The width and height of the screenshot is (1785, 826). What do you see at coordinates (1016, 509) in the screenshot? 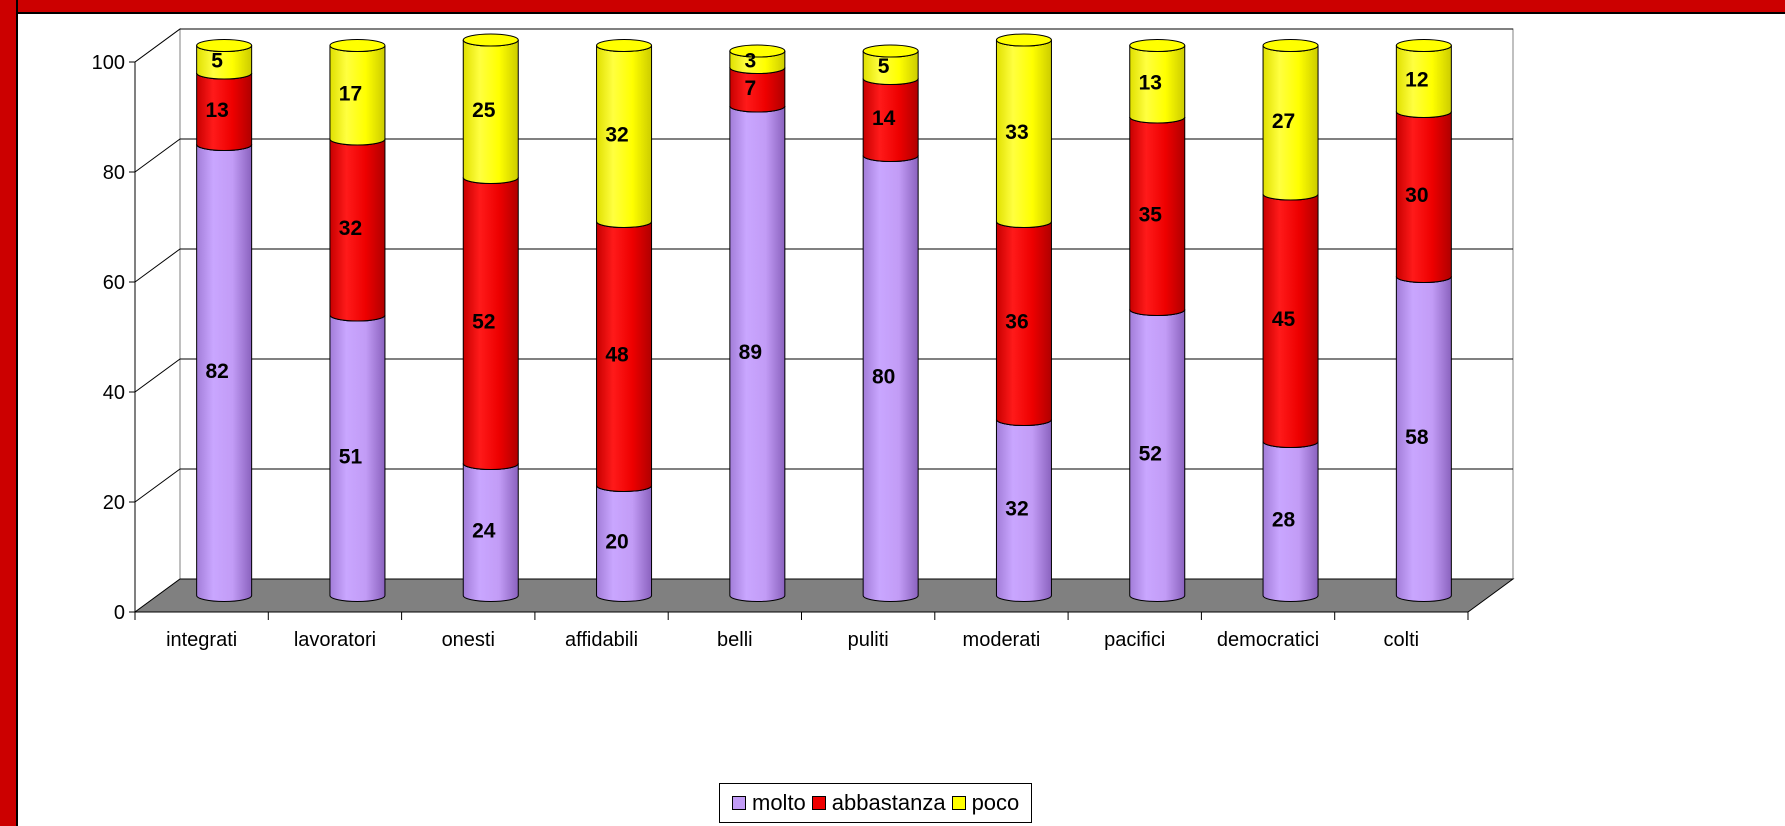
I see `data-label-molto: 32` at bounding box center [1016, 509].